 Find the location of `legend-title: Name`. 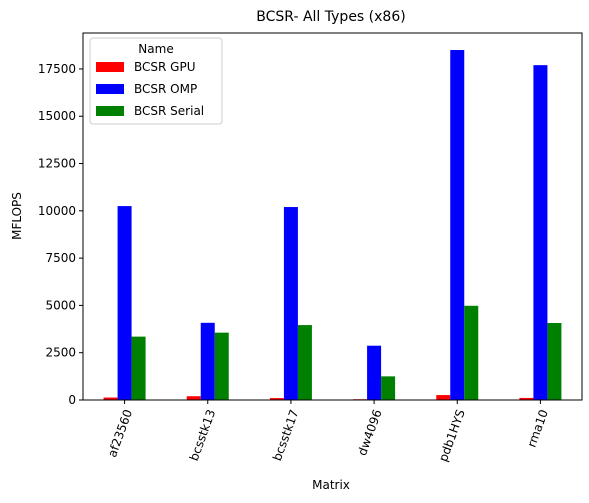

legend-title: Name is located at coordinates (155, 49).